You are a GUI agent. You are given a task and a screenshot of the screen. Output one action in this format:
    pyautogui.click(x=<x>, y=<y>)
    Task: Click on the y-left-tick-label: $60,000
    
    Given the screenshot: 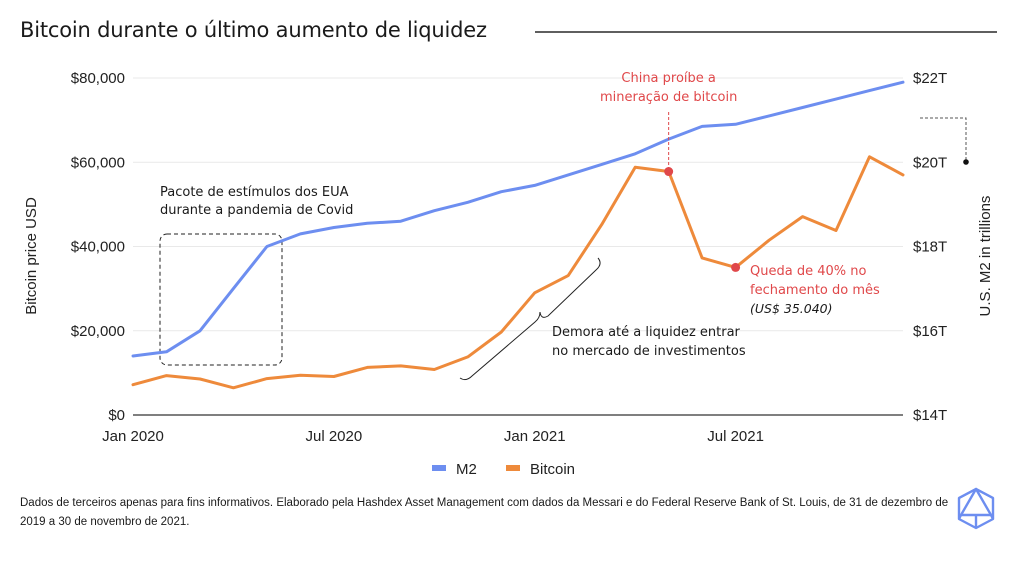 What is the action you would take?
    pyautogui.click(x=98, y=162)
    